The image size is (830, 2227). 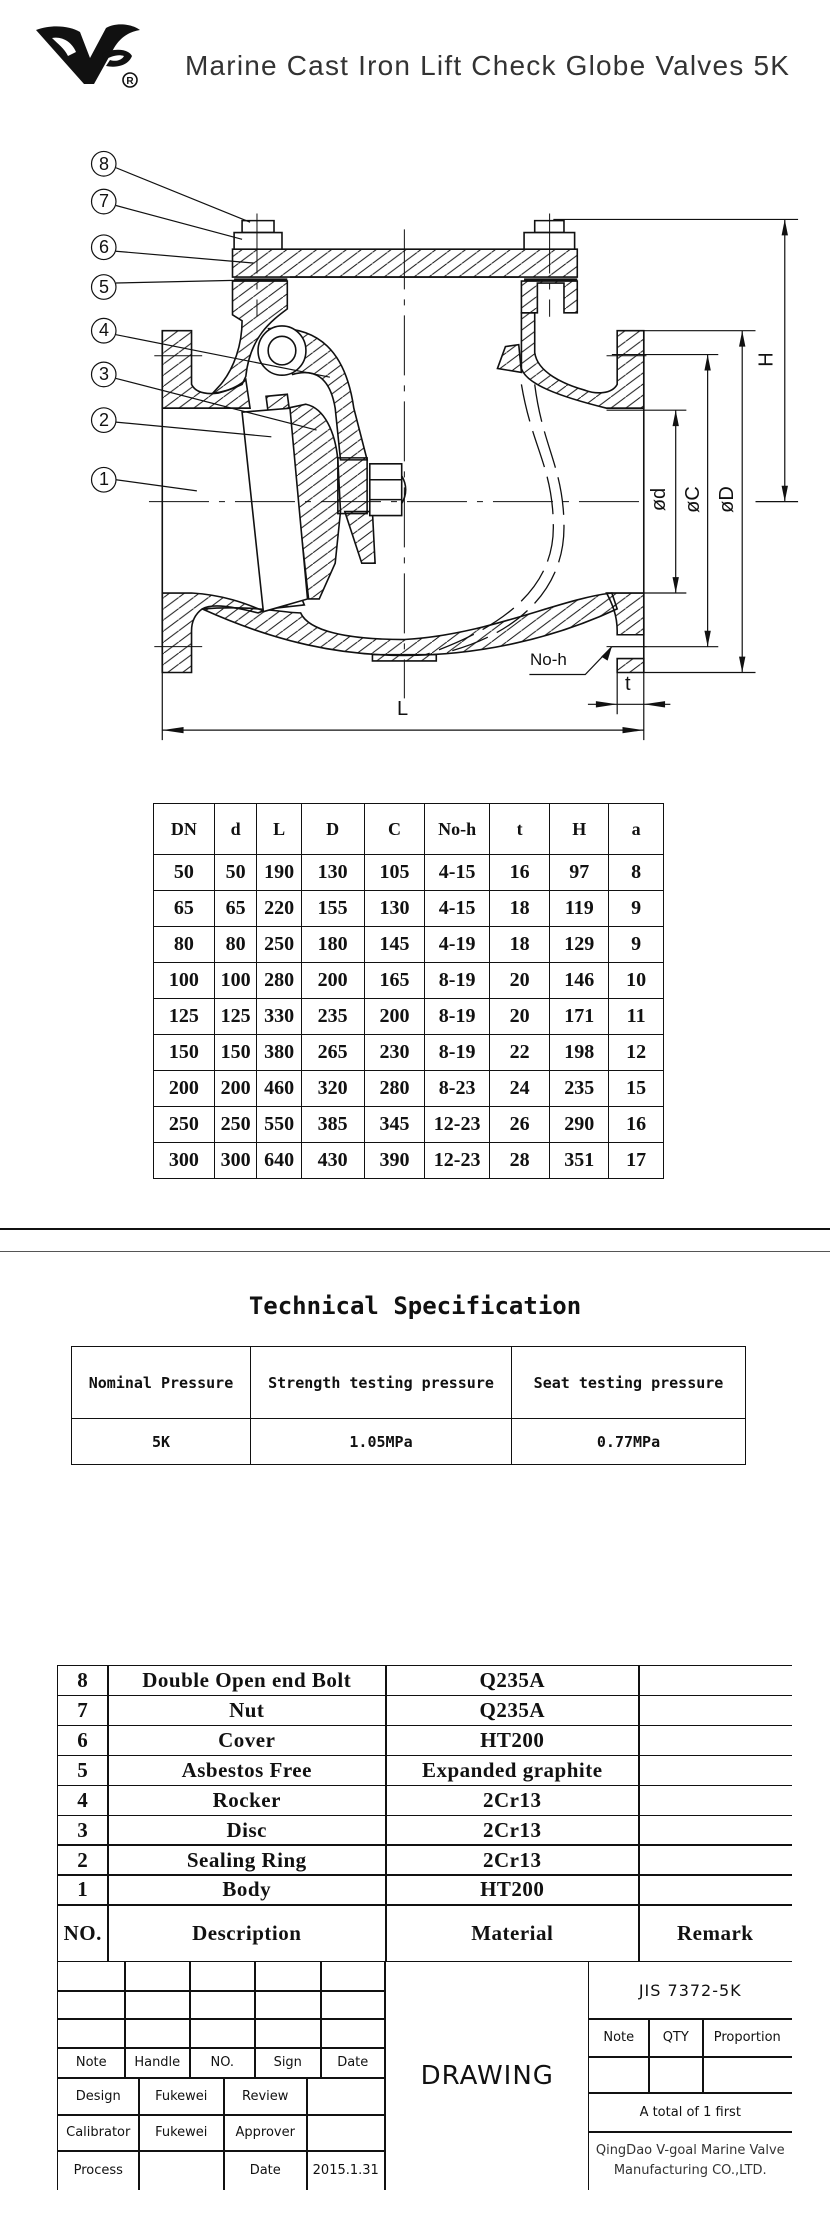 I want to click on table-cell: 105, so click(x=394, y=872).